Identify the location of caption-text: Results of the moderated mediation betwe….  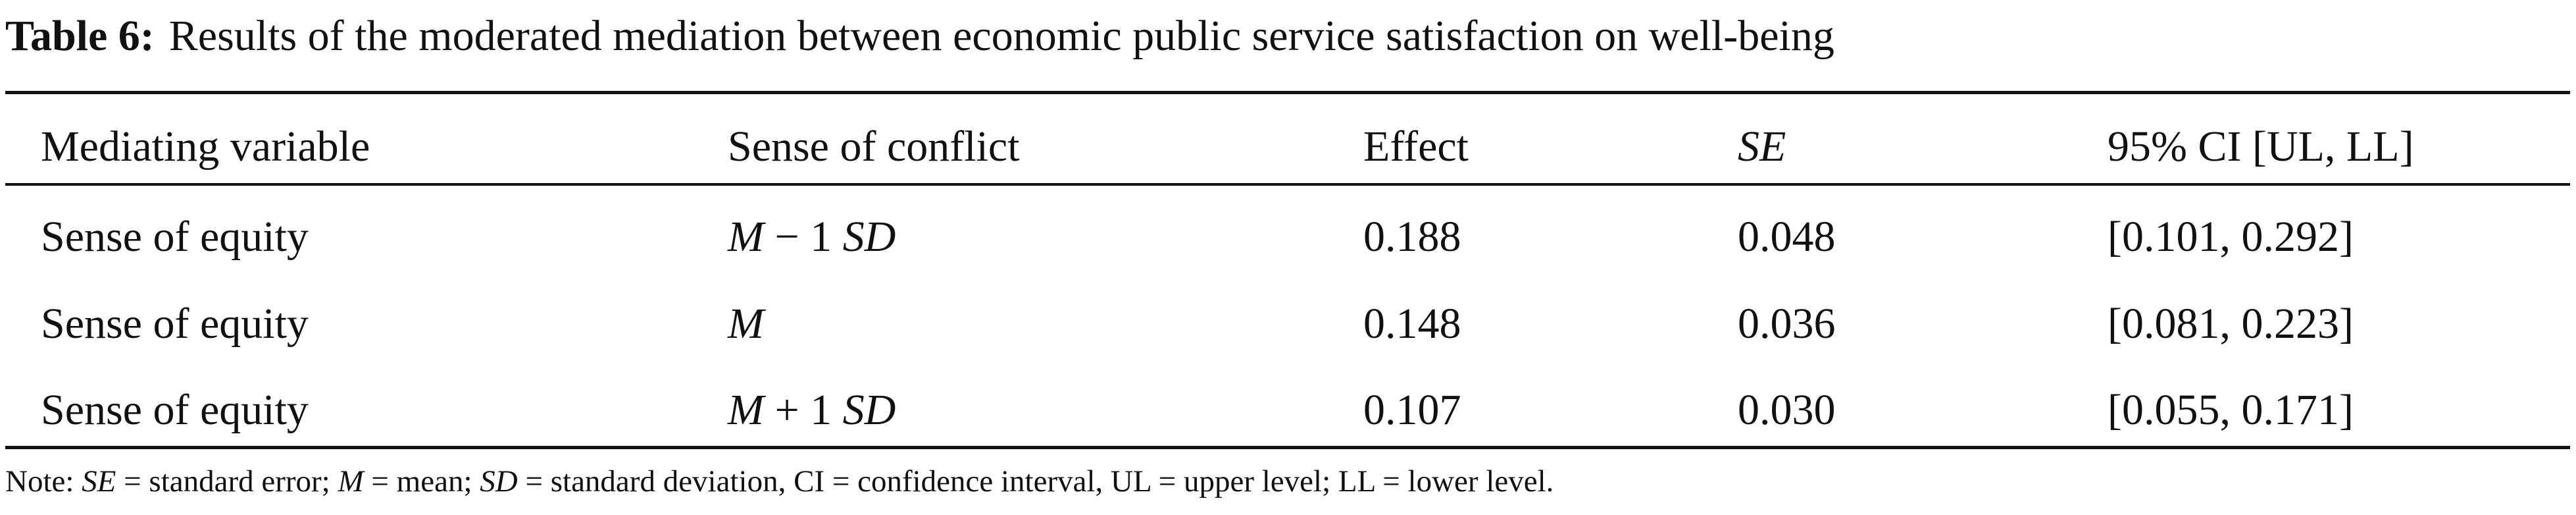
(1001, 36).